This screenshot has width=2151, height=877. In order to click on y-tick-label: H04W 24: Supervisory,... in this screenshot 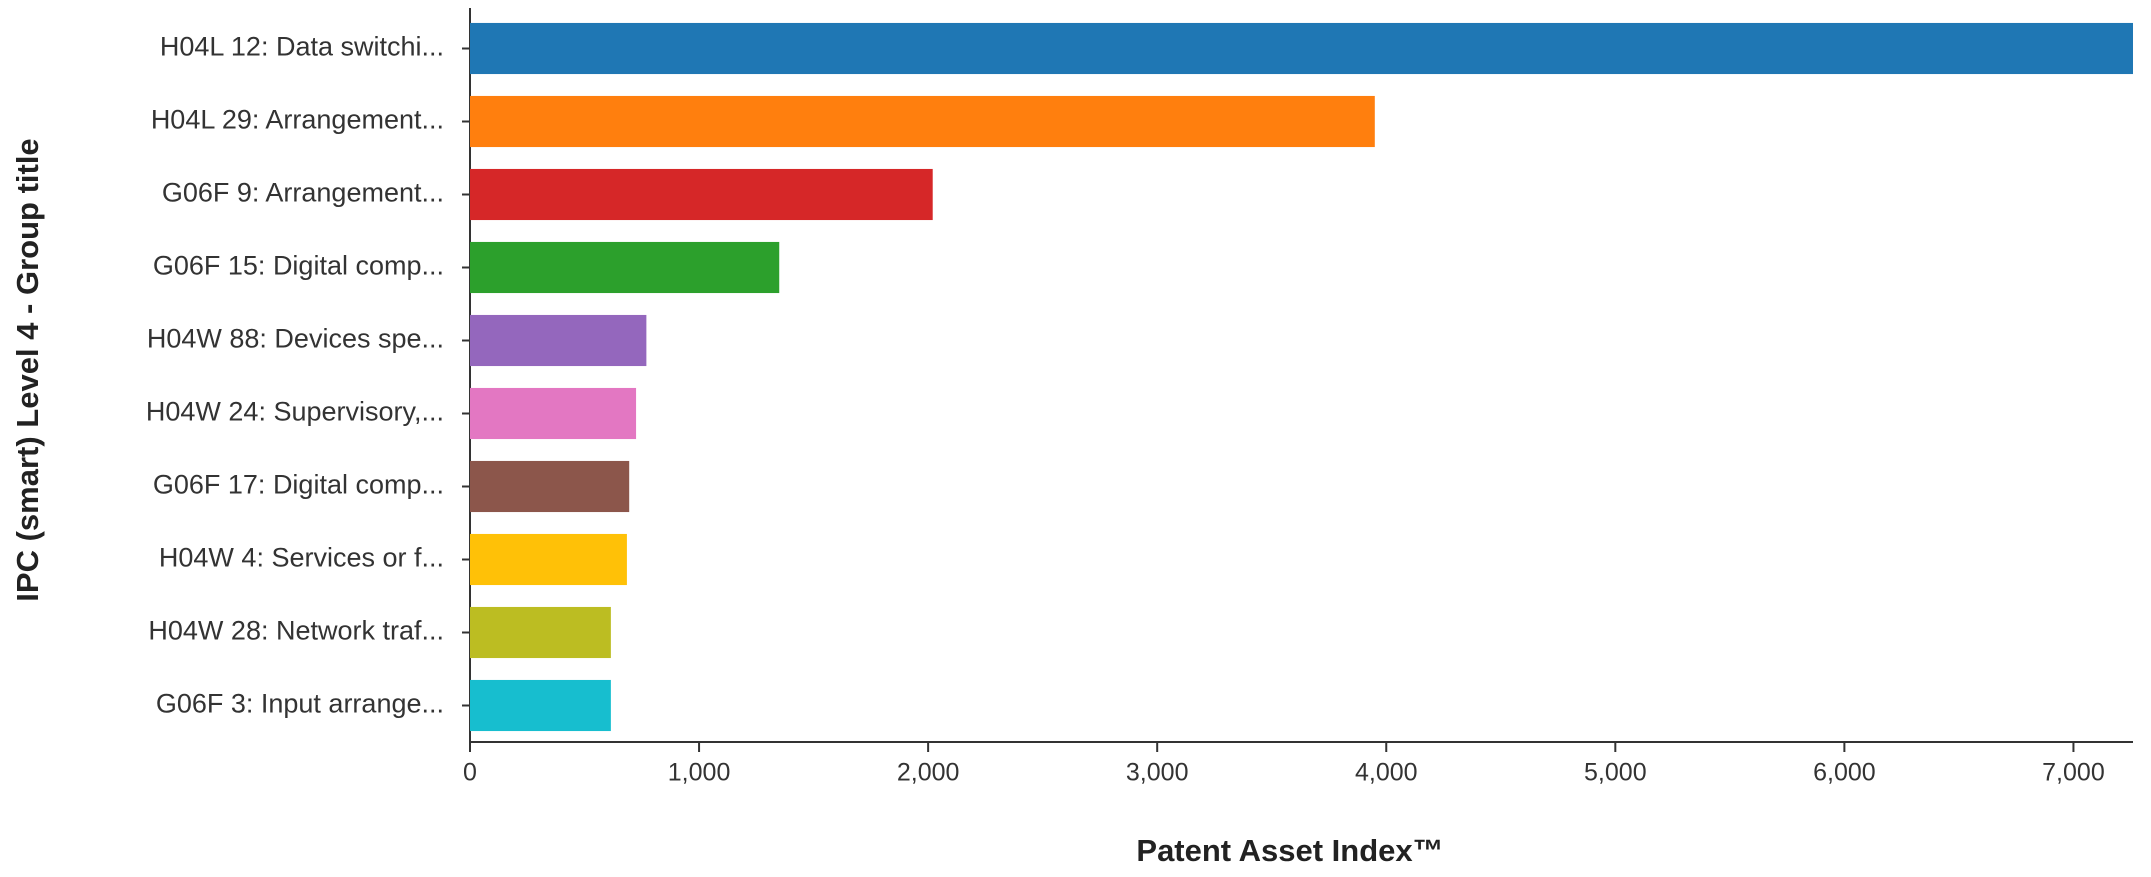, I will do `click(295, 412)`.